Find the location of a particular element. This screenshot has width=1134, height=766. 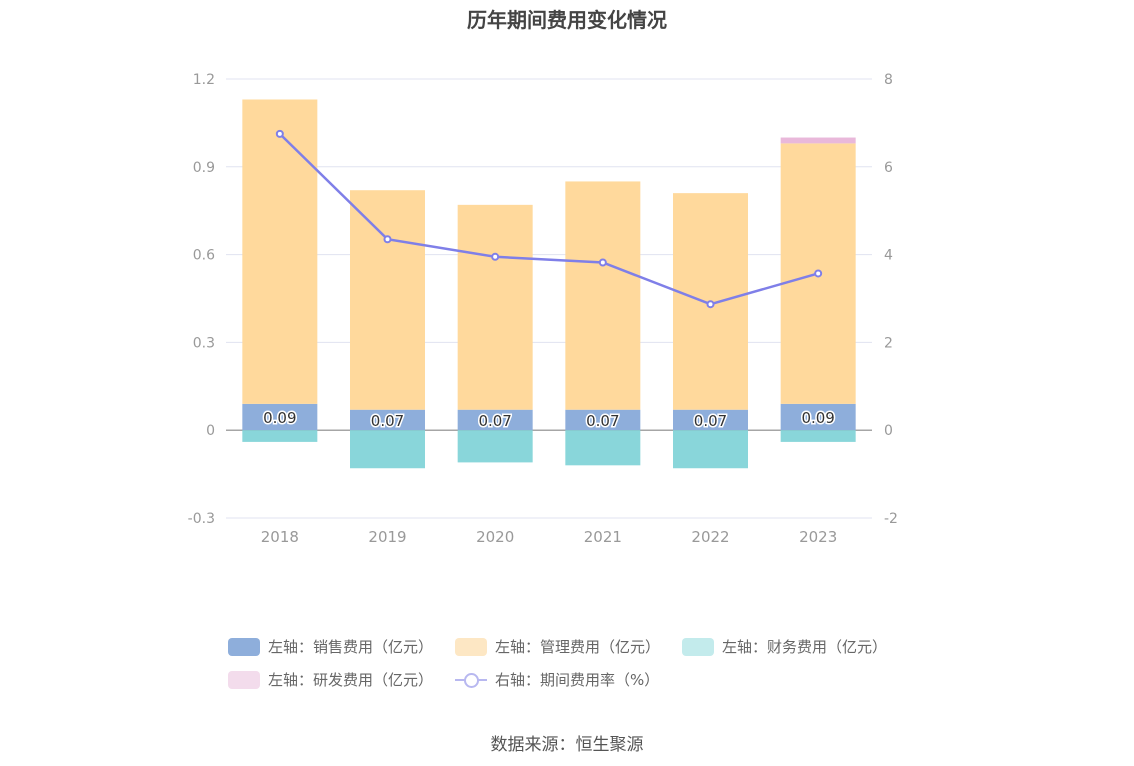

legend-item-rate: 右轴：期间费用率（%） is located at coordinates (557, 679).